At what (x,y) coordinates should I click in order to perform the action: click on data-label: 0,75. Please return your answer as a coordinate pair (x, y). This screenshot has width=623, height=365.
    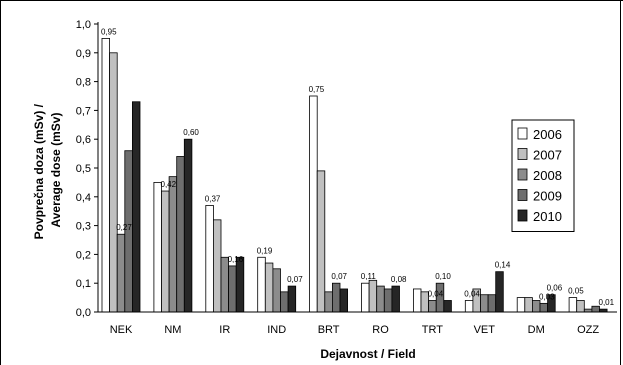
    Looking at the image, I should click on (317, 89).